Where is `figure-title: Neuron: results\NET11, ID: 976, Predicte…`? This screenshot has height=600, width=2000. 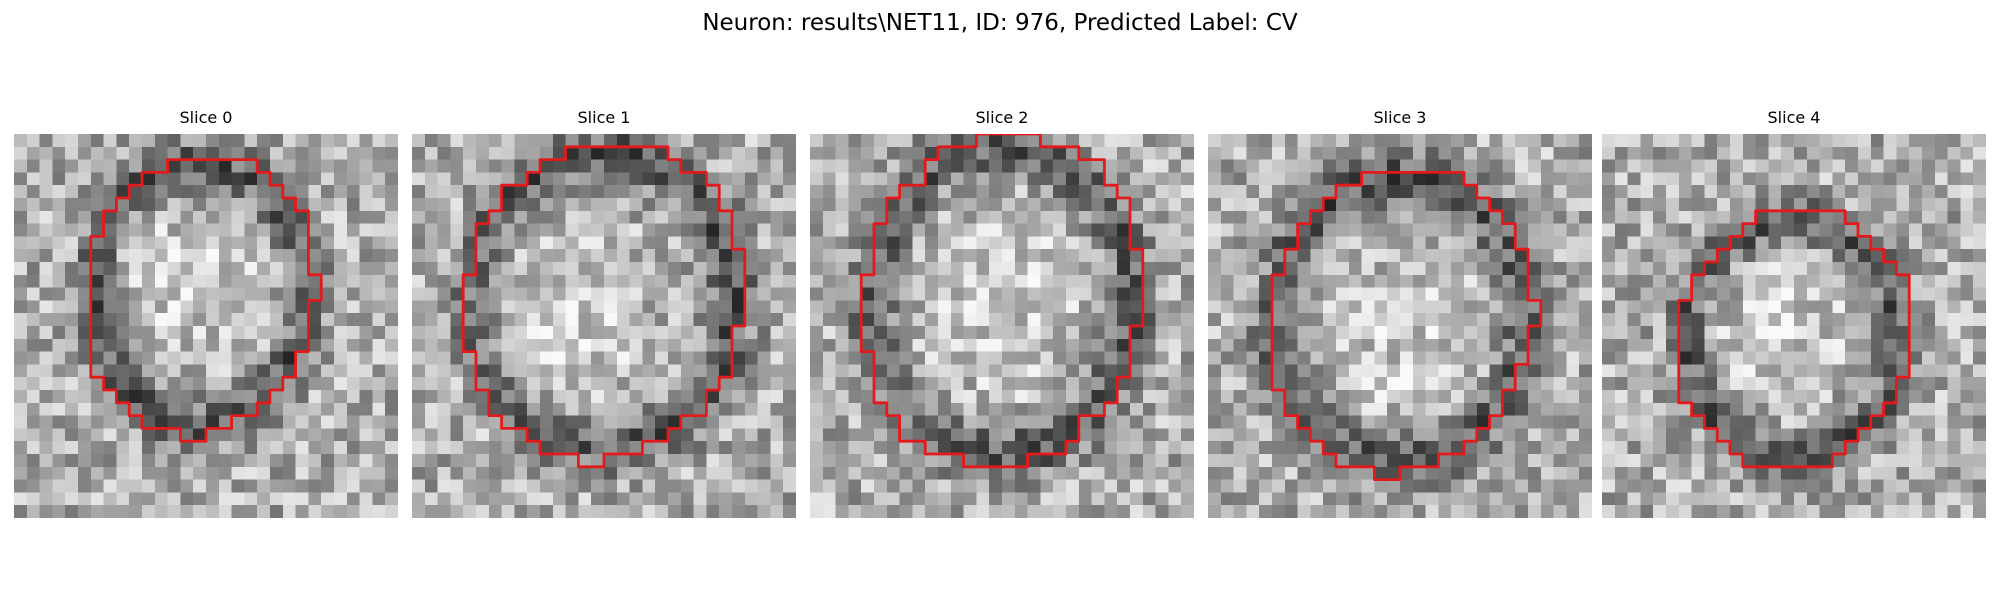 figure-title: Neuron: results\NET11, ID: 976, Predicte… is located at coordinates (1000, 23).